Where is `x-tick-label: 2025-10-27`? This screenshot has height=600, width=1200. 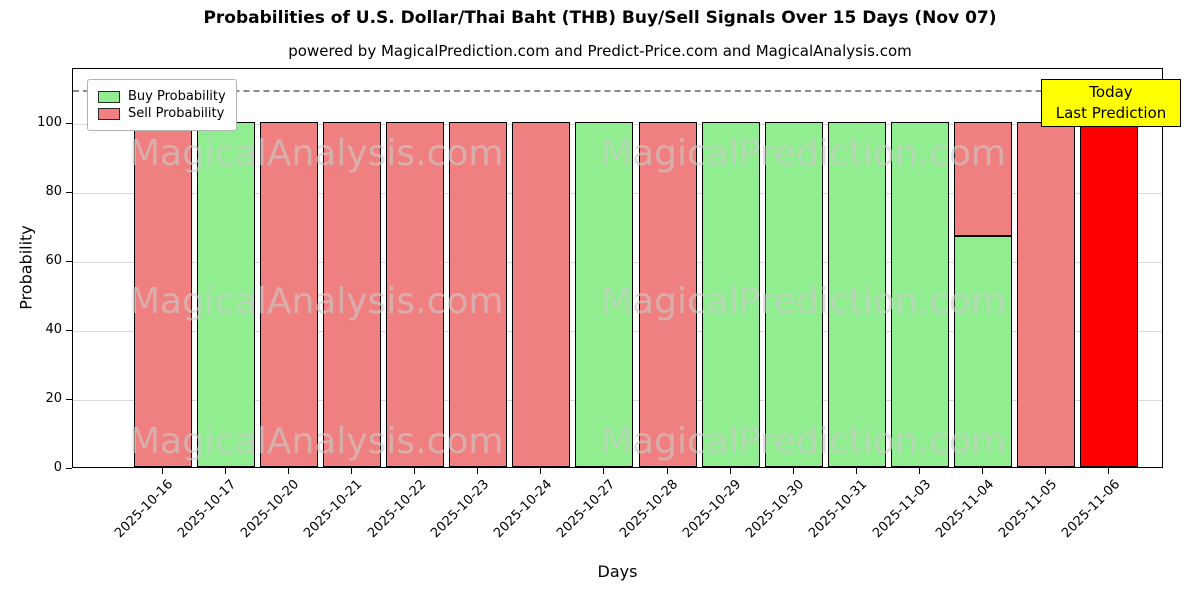 x-tick-label: 2025-10-27 is located at coordinates (586, 509).